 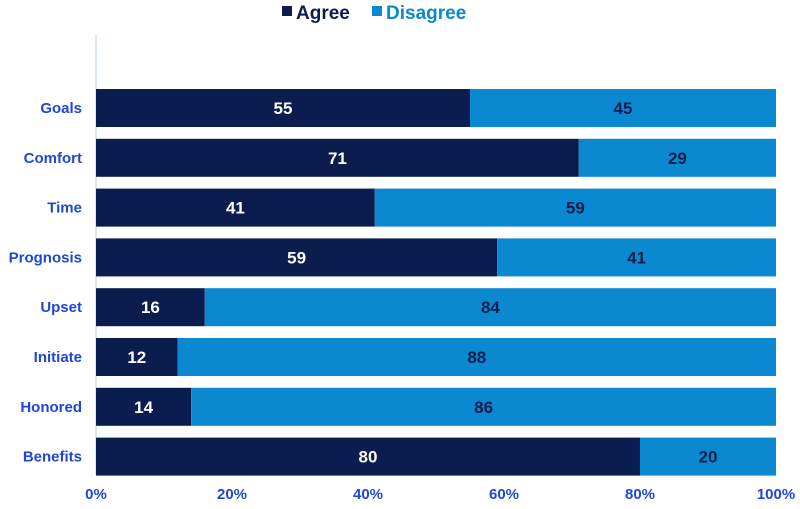 I want to click on data-label-disagree-goals: 45, so click(x=623, y=108).